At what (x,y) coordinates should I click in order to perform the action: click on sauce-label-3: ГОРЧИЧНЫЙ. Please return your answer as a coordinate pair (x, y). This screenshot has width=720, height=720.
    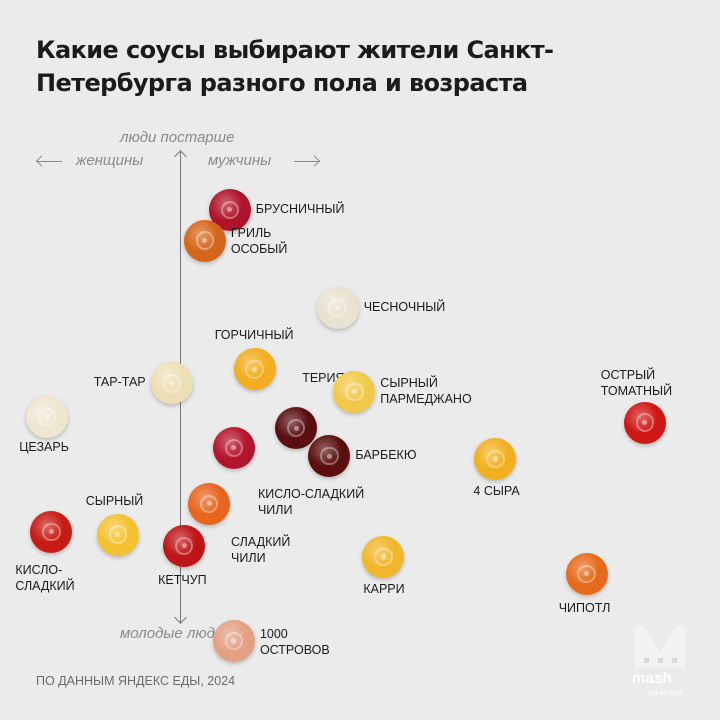
    Looking at the image, I should click on (254, 335).